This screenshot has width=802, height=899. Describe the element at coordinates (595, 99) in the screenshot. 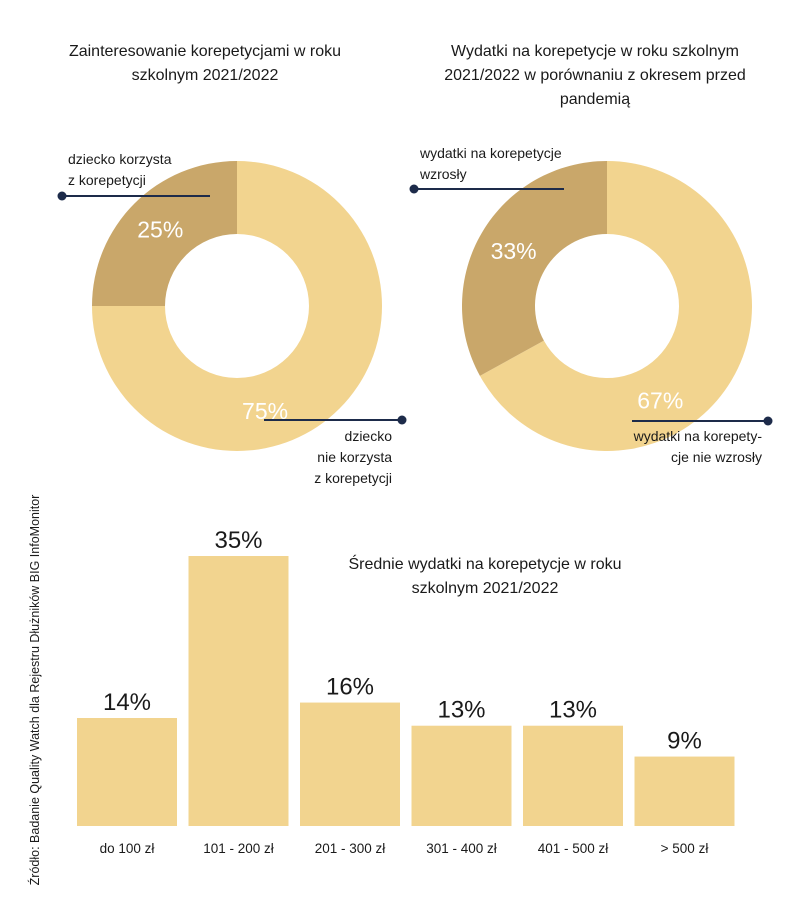

I see `donut2-title-line3: pandemią` at that location.